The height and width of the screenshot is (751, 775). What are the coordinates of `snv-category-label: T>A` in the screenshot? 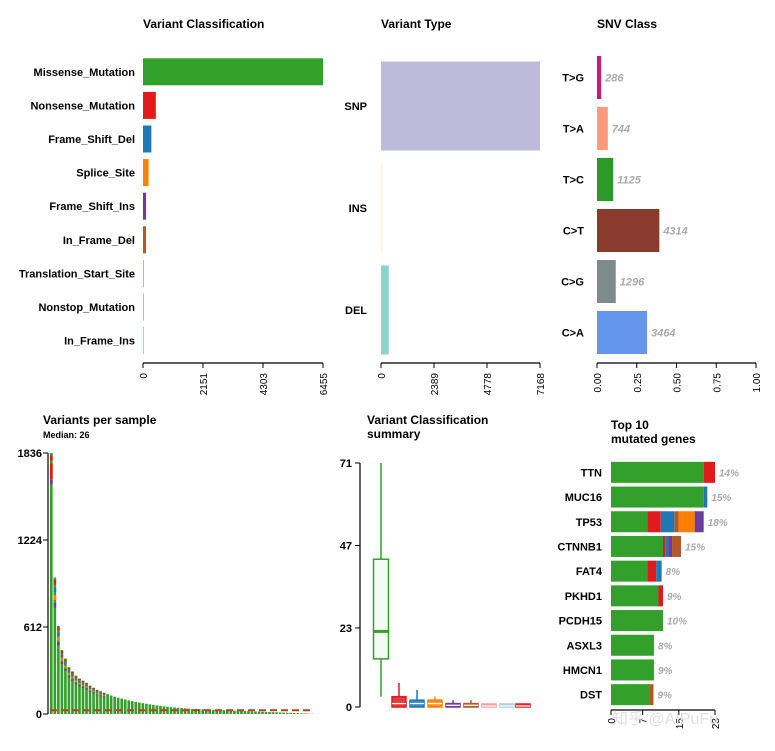 It's located at (573, 130).